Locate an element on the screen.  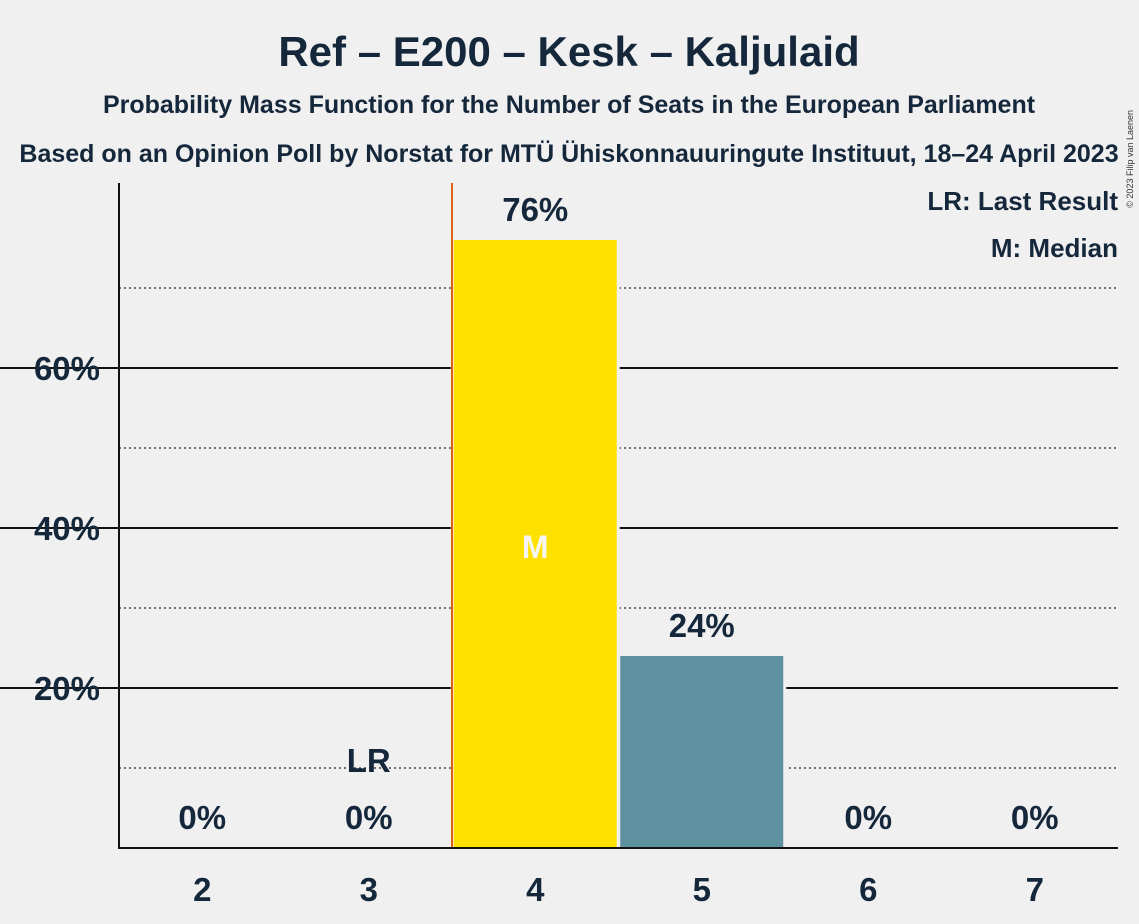
x-tick-label: 3 is located at coordinates (369, 889).